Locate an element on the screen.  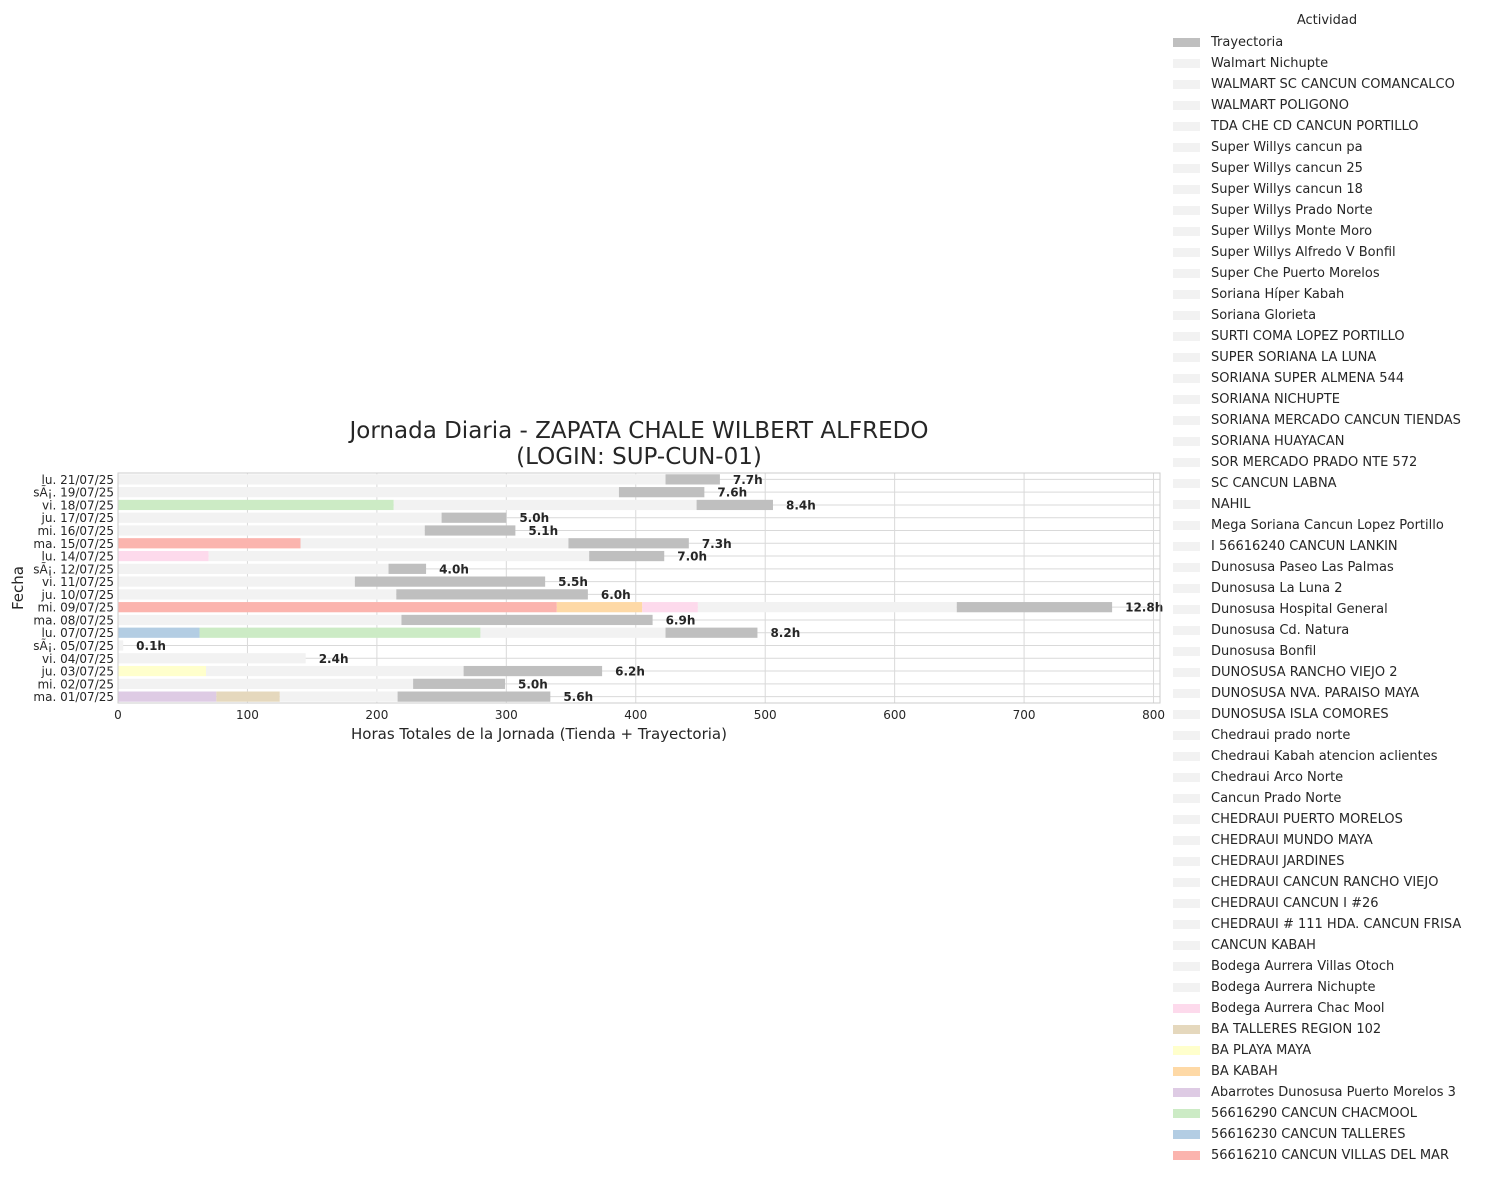
y-tick-label: ma. 15/07/25 is located at coordinates (73, 544).